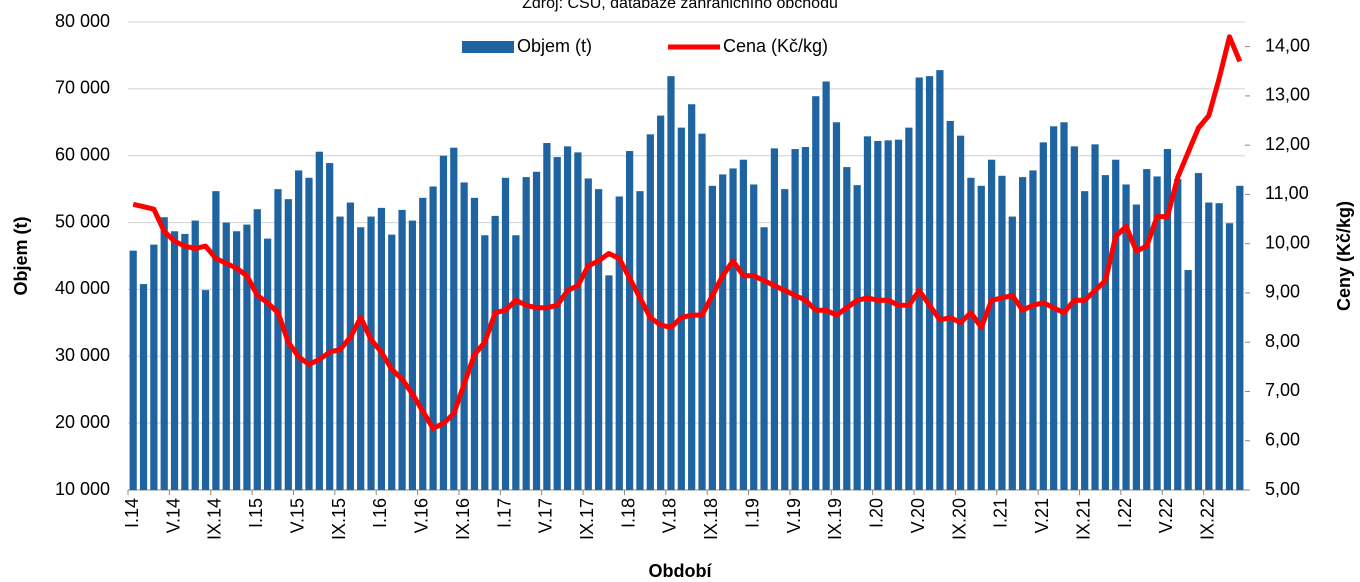 This screenshot has width=1360, height=582. What do you see at coordinates (215, 519) in the screenshot?
I see `x-tick-label: IX.14` at bounding box center [215, 519].